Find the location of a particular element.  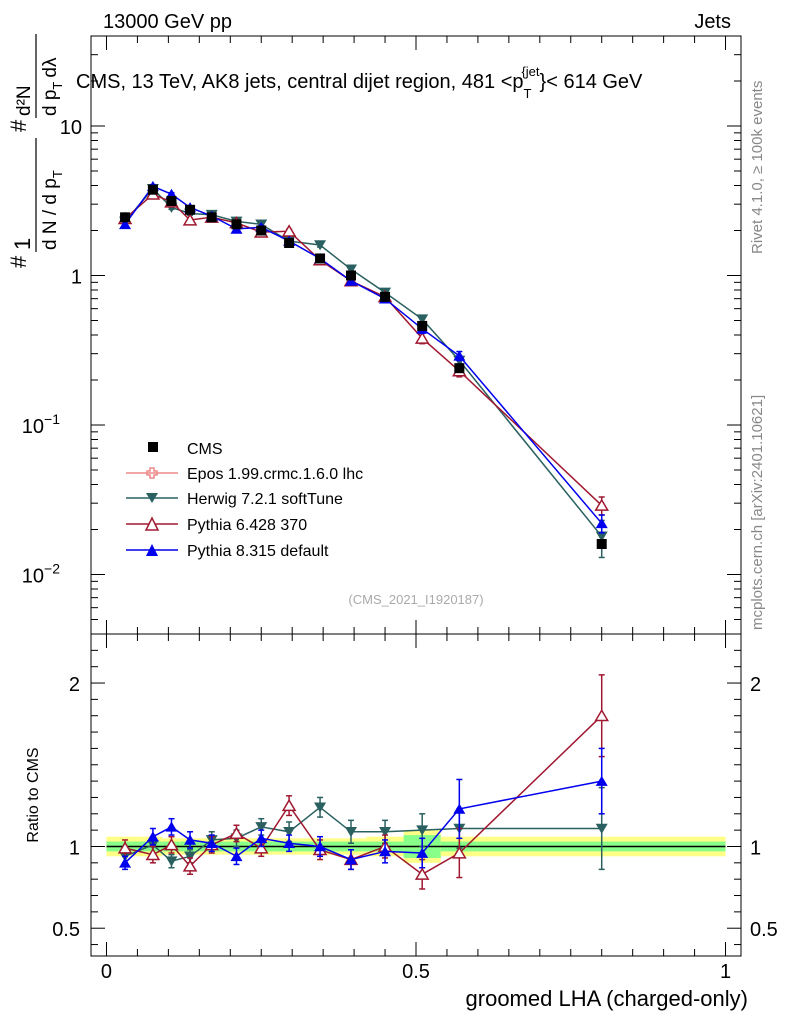

category-label: Jets is located at coordinates (712, 22).